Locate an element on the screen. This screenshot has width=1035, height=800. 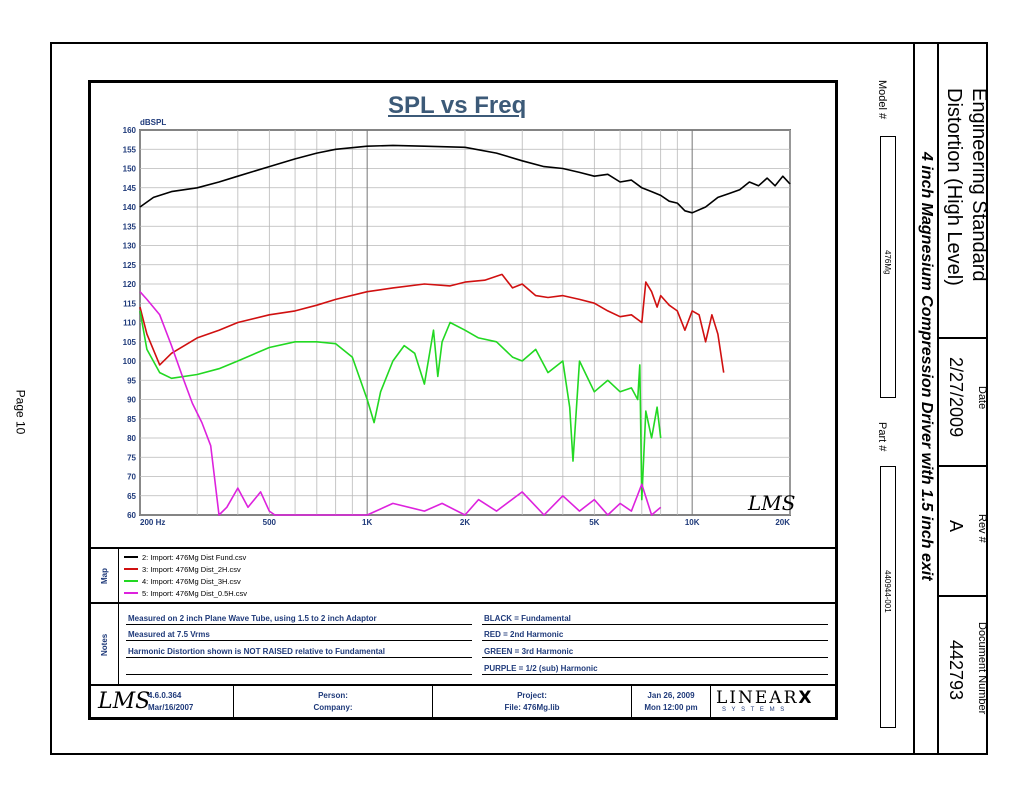
legend-item-2h: 3: Import: 476Mg Dist_2H.csv is located at coordinates (185, 569).